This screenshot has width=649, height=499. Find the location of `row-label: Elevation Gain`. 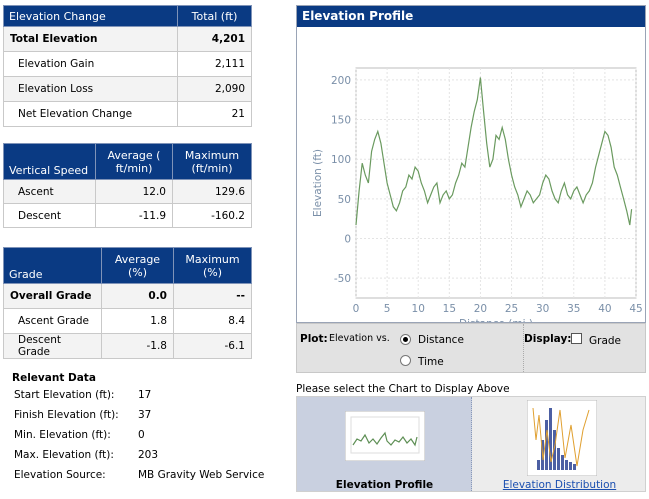

row-label: Elevation Gain is located at coordinates (90, 64).